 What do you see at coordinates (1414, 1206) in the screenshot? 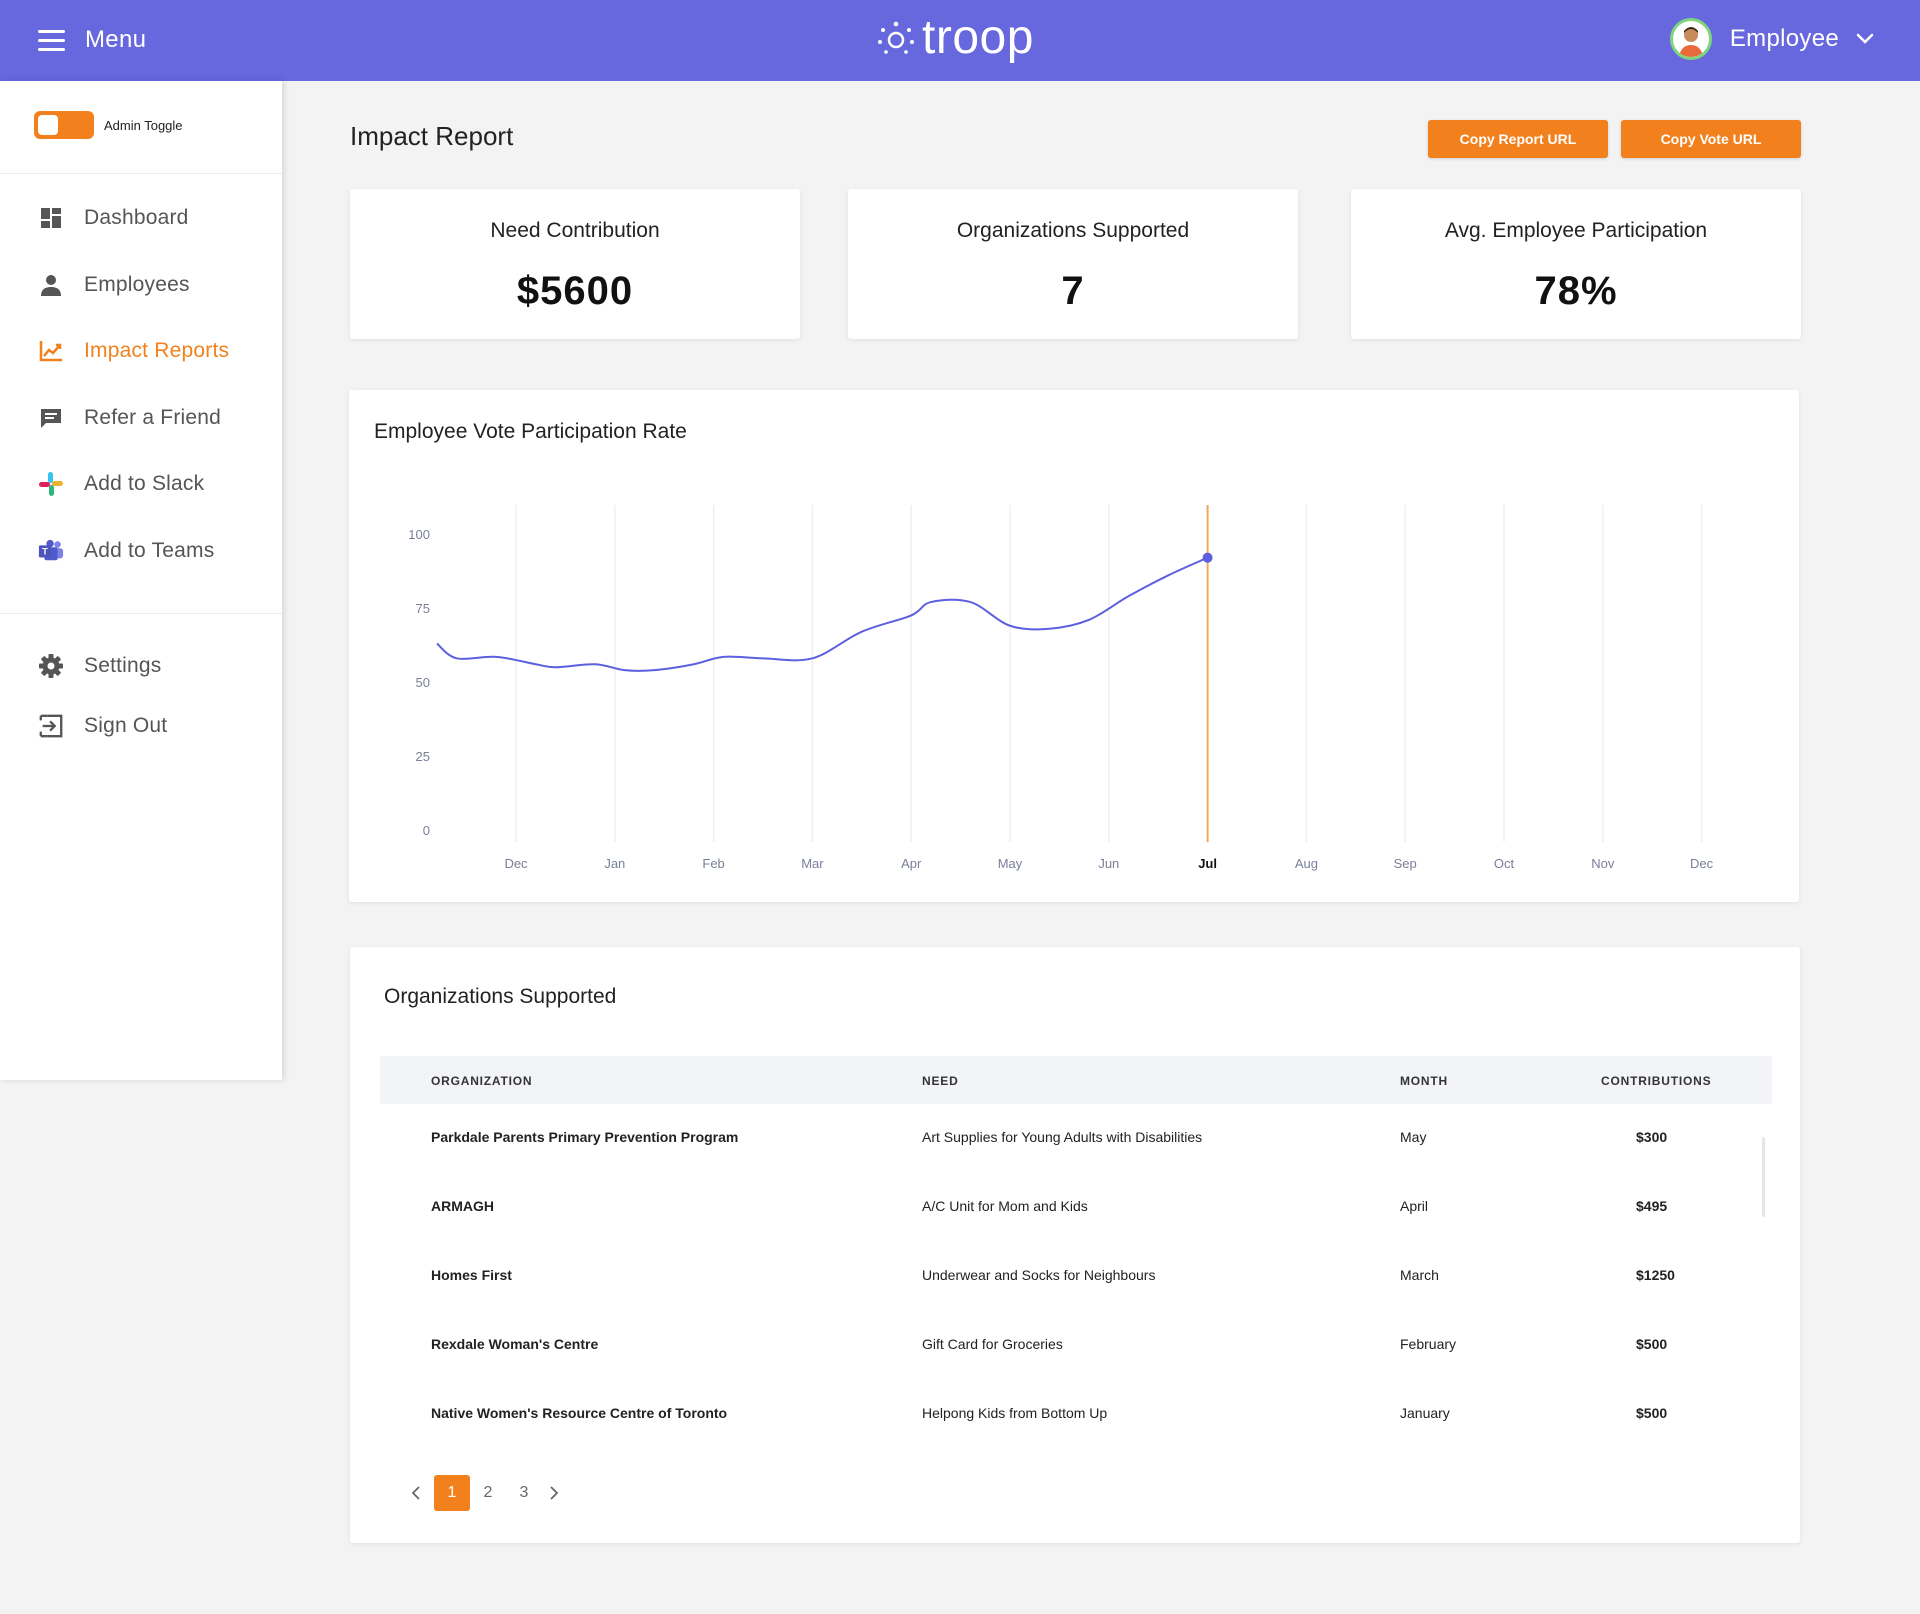
I see `cell-month: April` at bounding box center [1414, 1206].